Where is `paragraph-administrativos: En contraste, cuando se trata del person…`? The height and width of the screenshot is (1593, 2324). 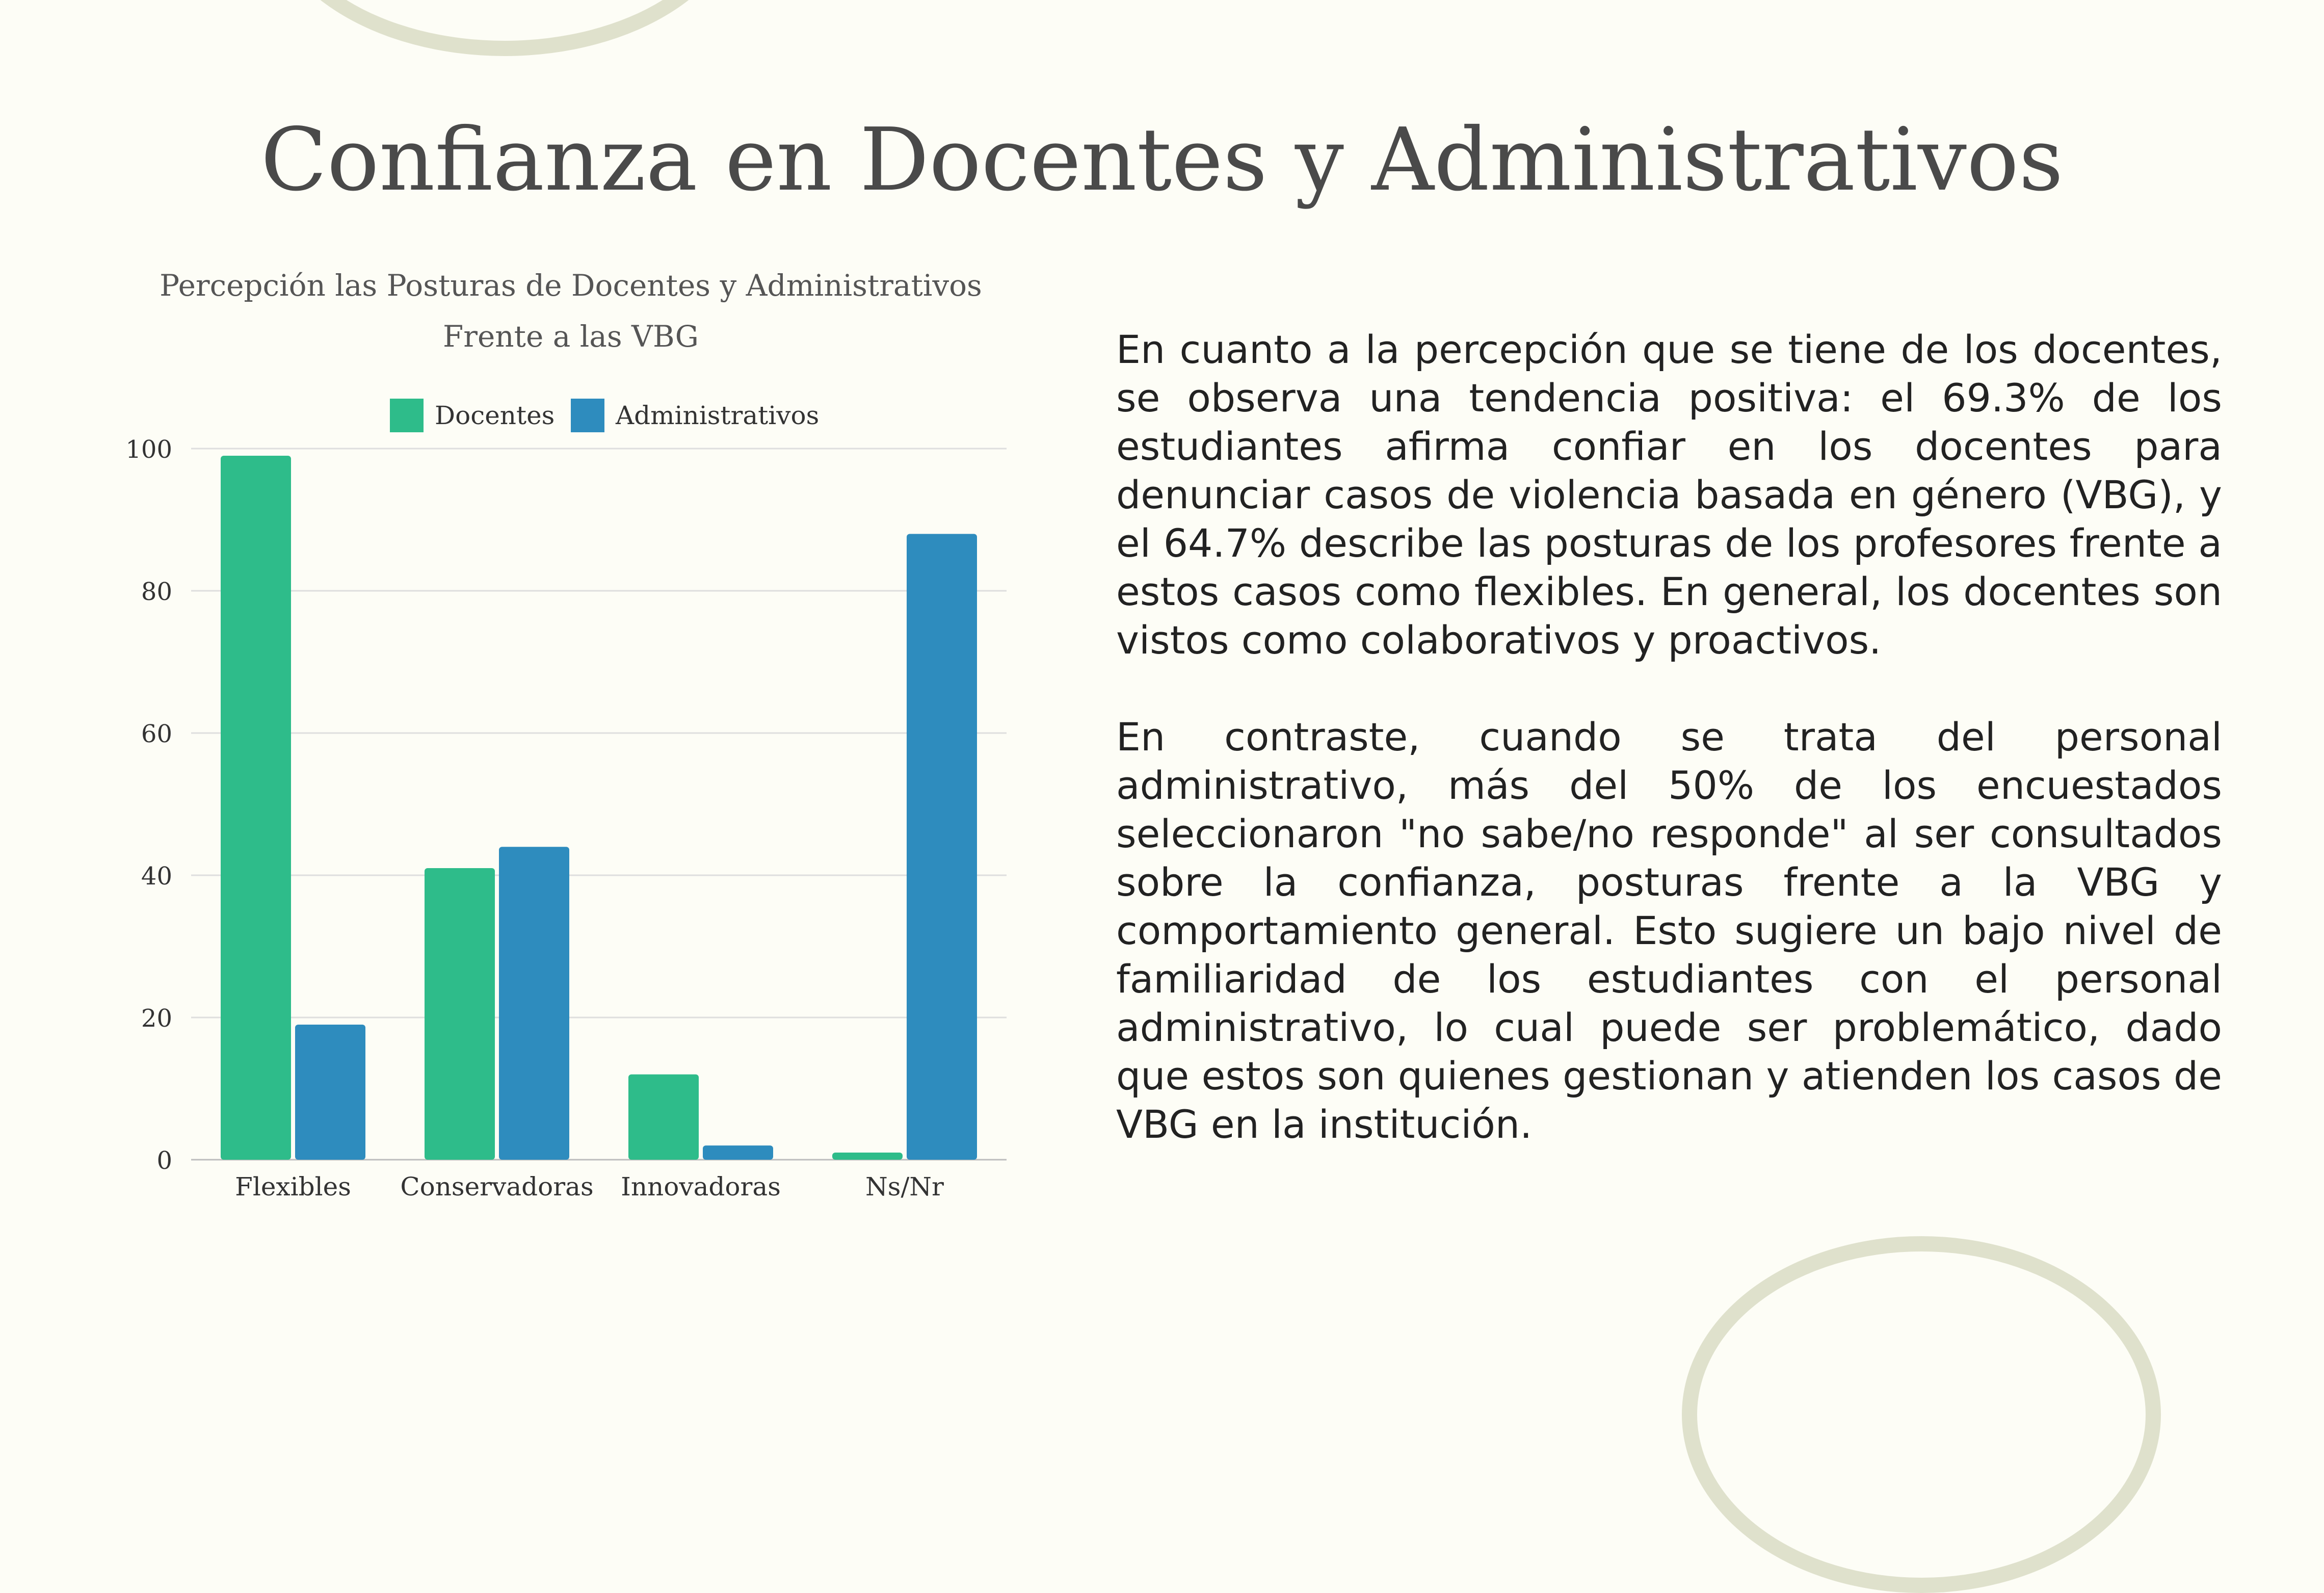
paragraph-administrativos: En contraste, cuando se trata del person… is located at coordinates (1669, 930).